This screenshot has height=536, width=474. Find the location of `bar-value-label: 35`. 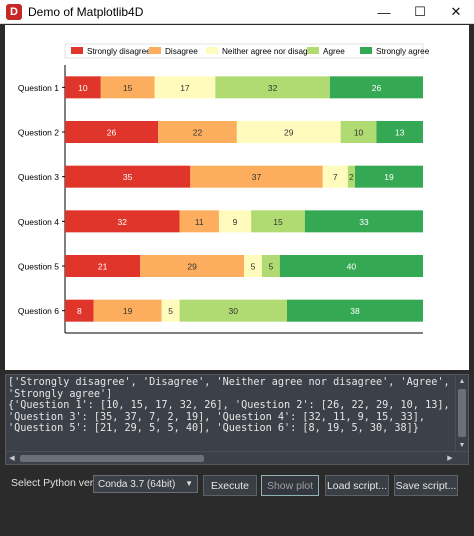

bar-value-label: 35 is located at coordinates (128, 177).